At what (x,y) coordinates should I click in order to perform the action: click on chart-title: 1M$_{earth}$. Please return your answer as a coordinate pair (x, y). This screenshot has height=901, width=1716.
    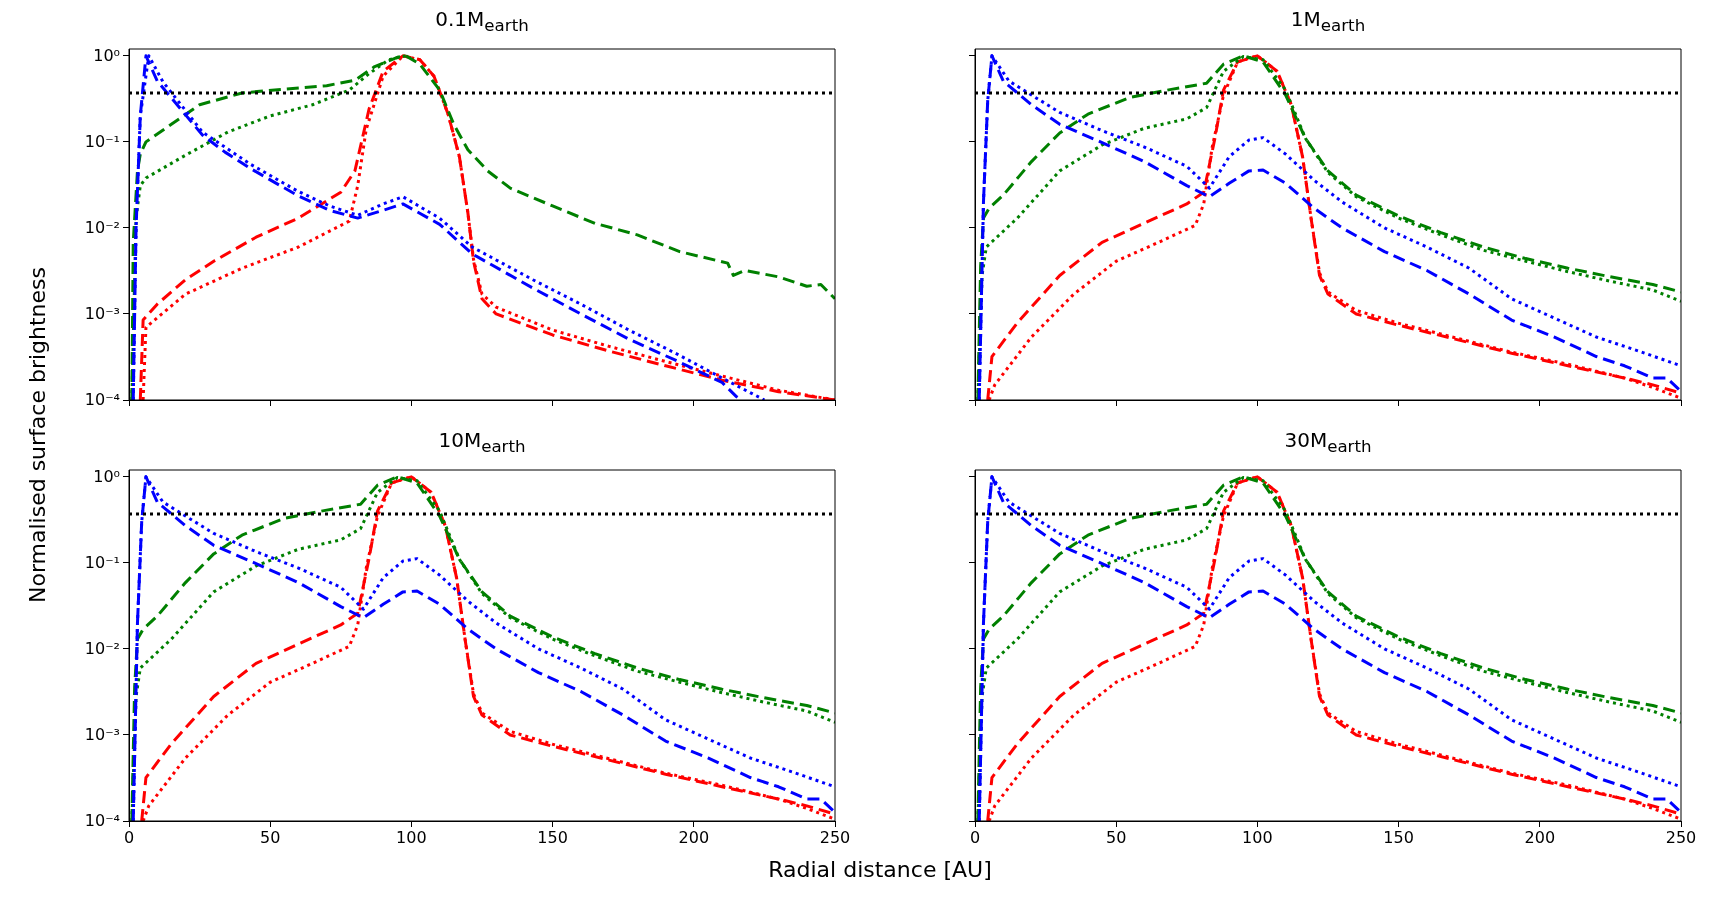
    Looking at the image, I should click on (1328, 21).